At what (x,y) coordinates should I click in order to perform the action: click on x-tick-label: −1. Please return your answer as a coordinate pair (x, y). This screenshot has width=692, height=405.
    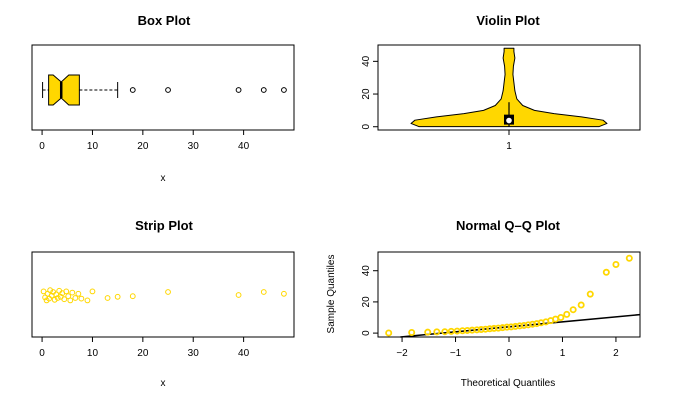
    Looking at the image, I should click on (456, 353).